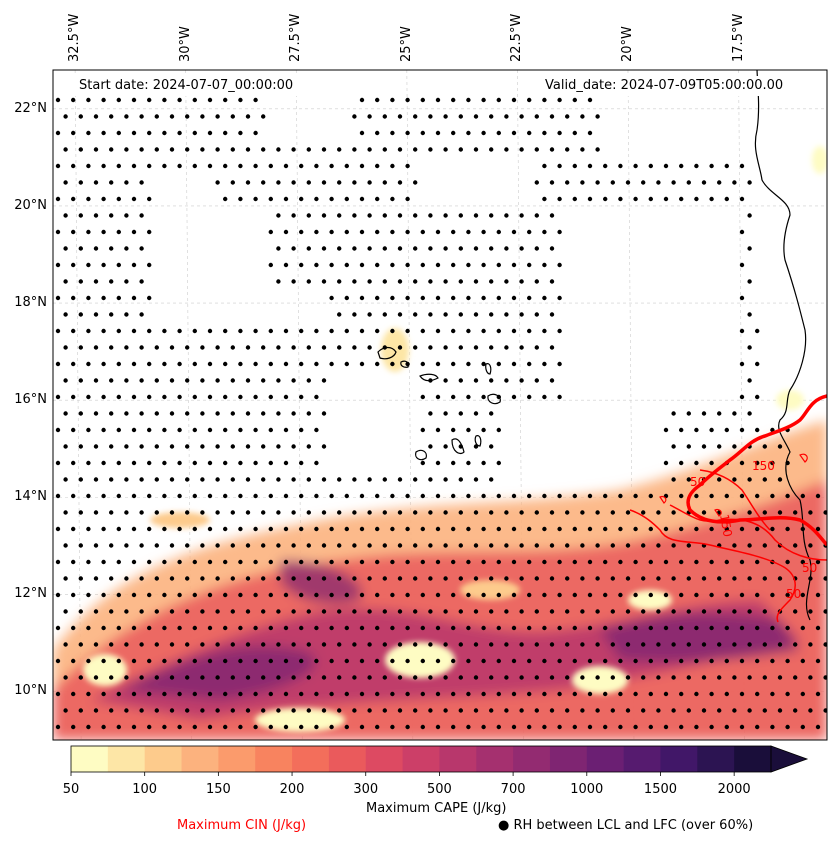  Describe the element at coordinates (488, 369) in the screenshot. I see `cape-verde-sal` at that location.